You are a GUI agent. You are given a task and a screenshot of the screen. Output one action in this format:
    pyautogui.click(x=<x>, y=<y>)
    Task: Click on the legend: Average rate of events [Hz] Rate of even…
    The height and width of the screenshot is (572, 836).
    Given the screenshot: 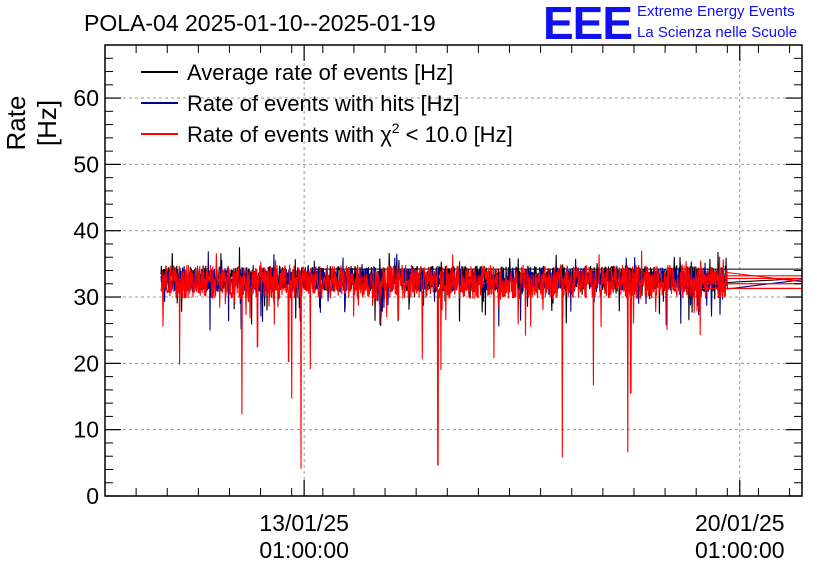 What is the action you would take?
    pyautogui.click(x=327, y=103)
    